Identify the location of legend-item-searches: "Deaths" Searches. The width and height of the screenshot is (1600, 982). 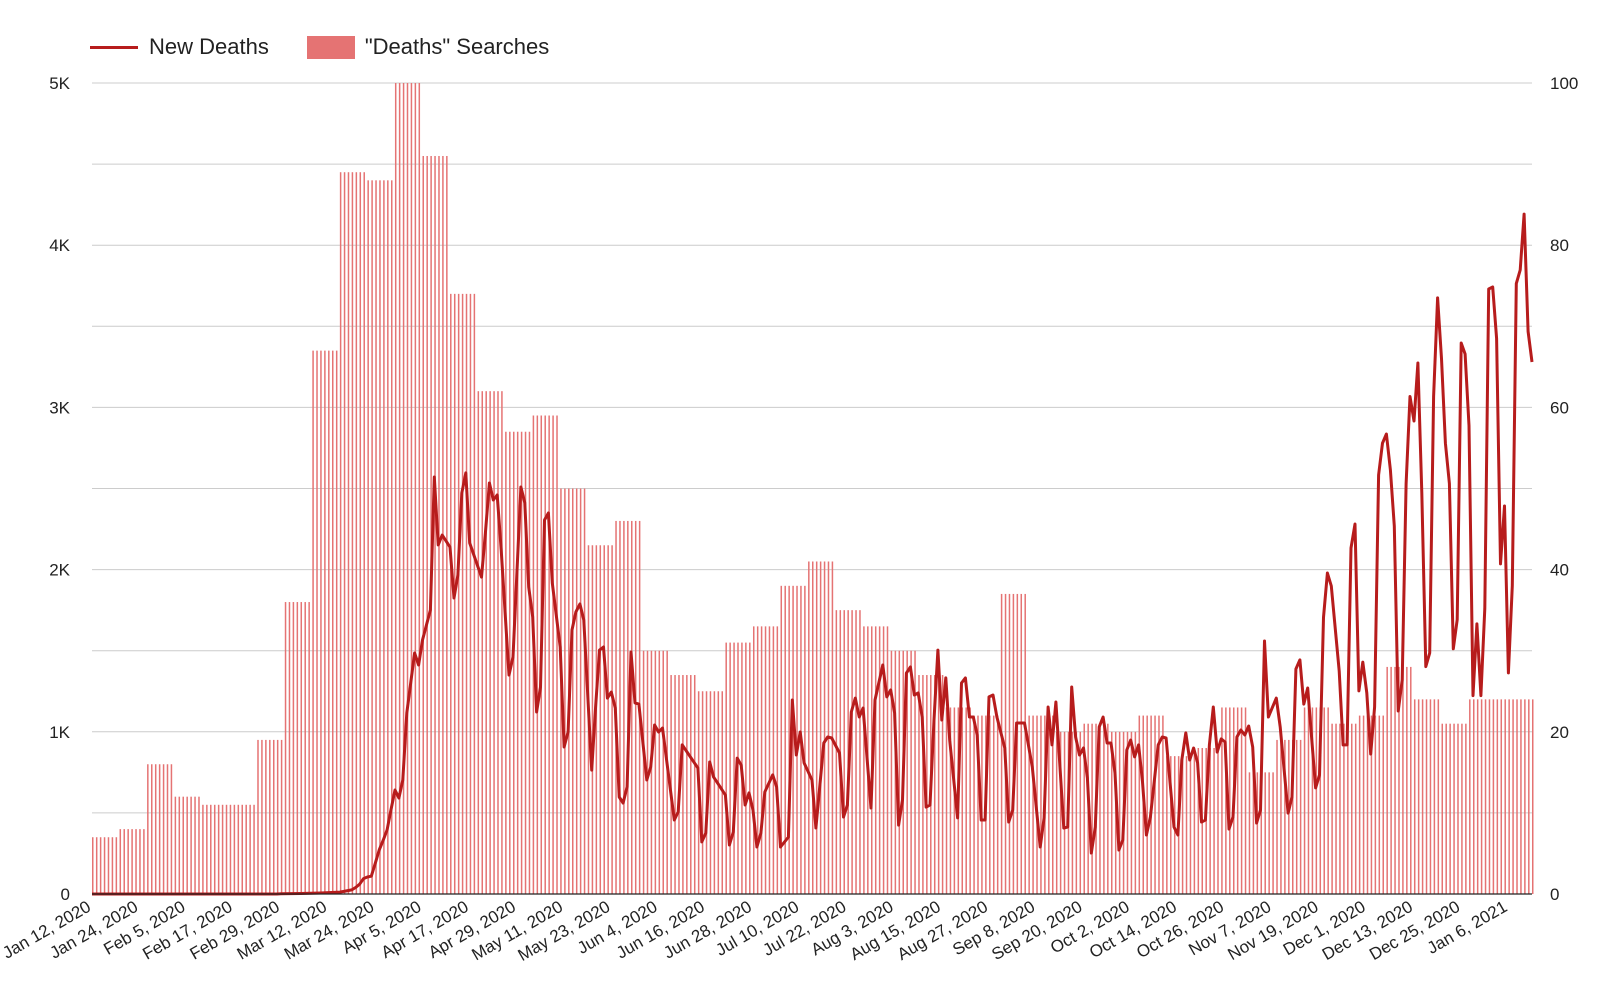
(427, 47).